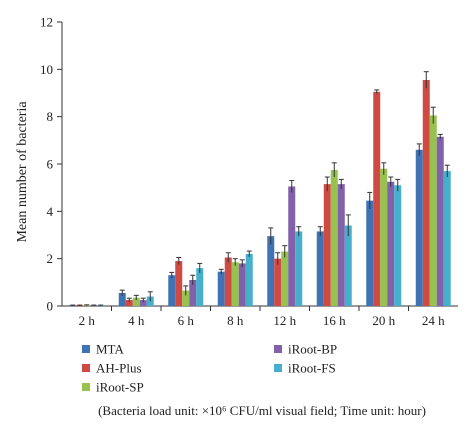 This screenshot has height=437, width=474. I want to click on bar-iroot-sp-16h, so click(334, 237).